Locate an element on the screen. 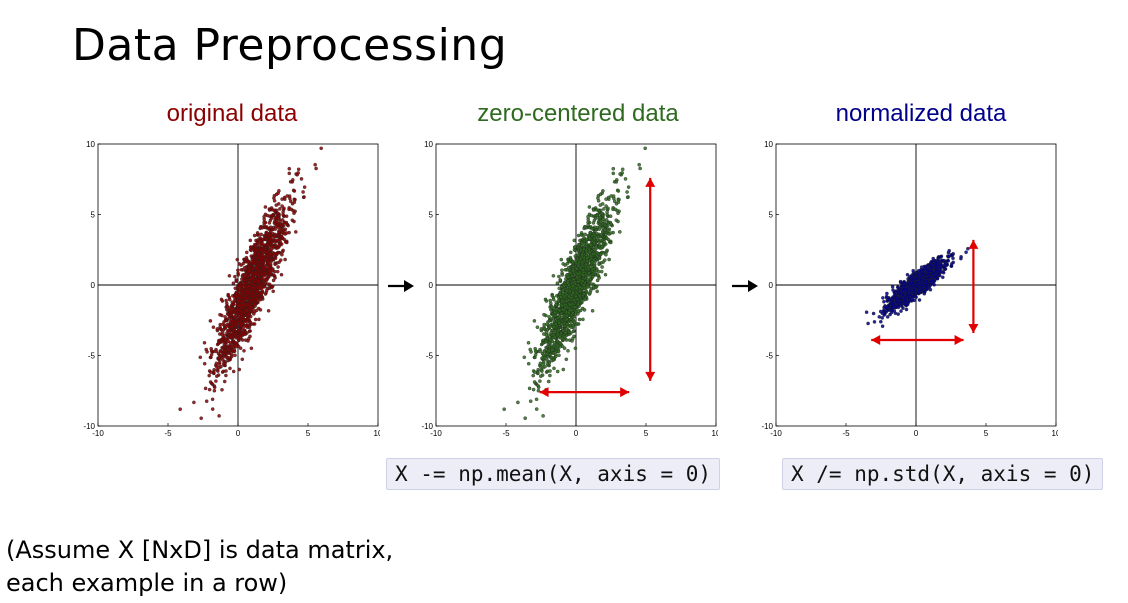  chart-title-normalized: normalized data is located at coordinates (921, 113).